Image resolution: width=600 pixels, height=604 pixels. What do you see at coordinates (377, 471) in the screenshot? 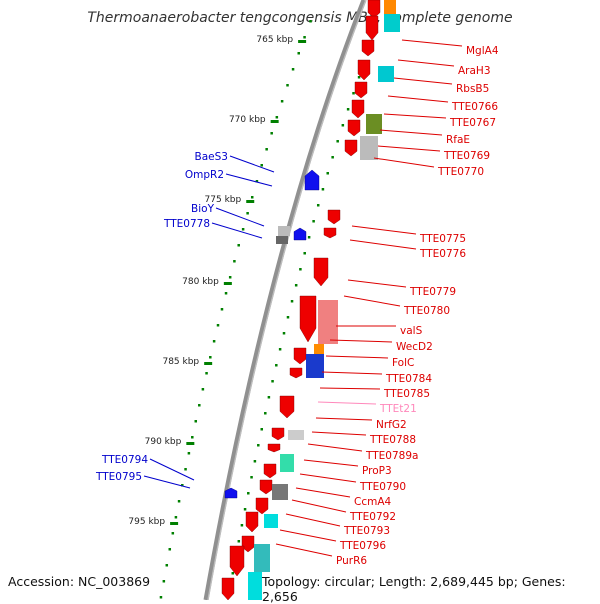
I see `gene-label: ProP3` at bounding box center [377, 471].